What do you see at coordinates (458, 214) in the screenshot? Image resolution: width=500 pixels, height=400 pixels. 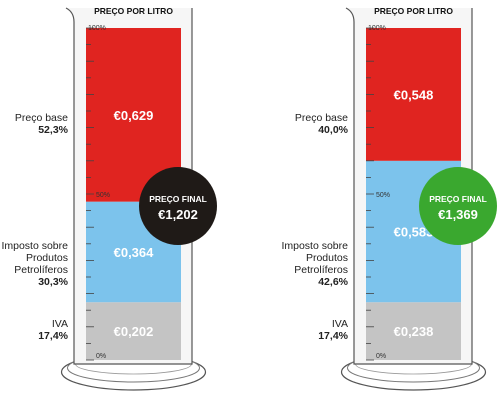 I see `final-price-value: €1,369` at bounding box center [458, 214].